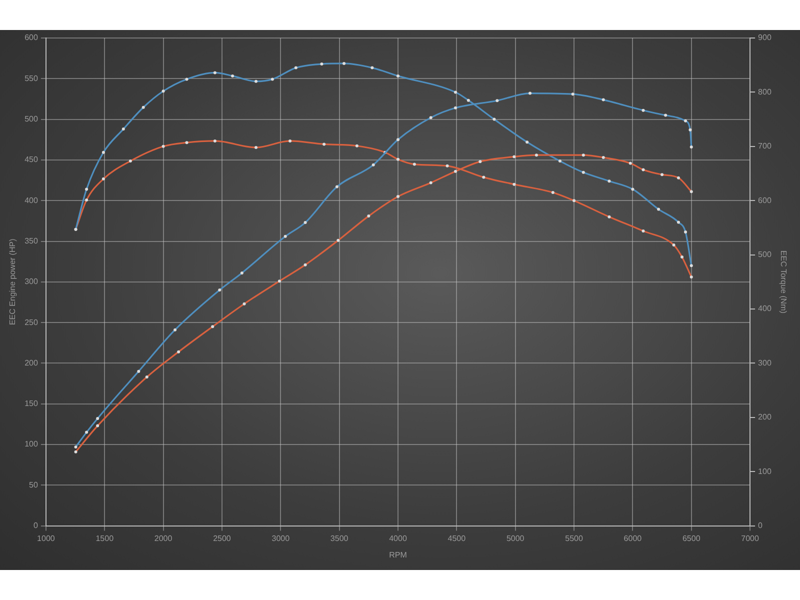 The width and height of the screenshot is (800, 600). I want to click on x-tick-label: 5500, so click(574, 538).